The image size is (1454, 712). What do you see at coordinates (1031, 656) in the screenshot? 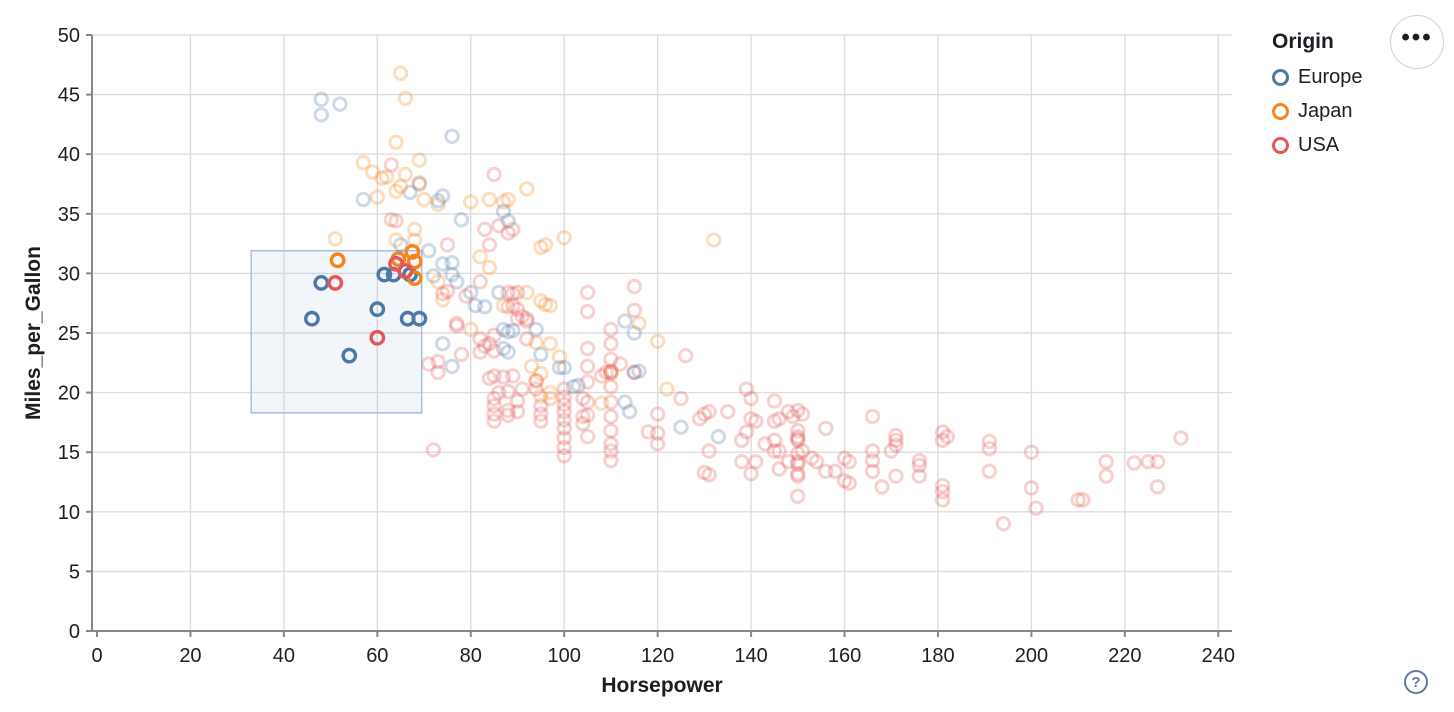
I see `x-tick-label: 200` at bounding box center [1031, 656].